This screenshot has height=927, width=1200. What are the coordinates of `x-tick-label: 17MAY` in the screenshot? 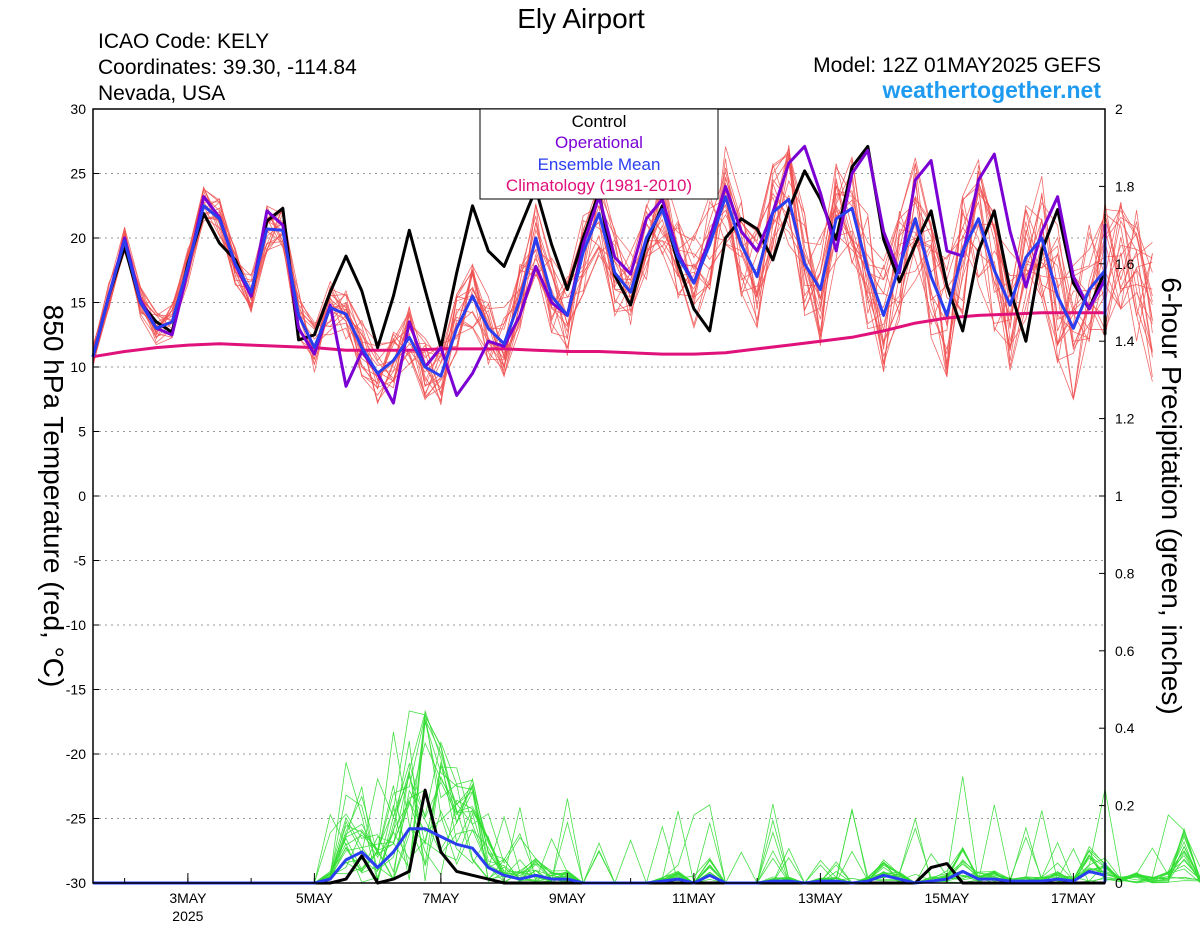 It's located at (1074, 898).